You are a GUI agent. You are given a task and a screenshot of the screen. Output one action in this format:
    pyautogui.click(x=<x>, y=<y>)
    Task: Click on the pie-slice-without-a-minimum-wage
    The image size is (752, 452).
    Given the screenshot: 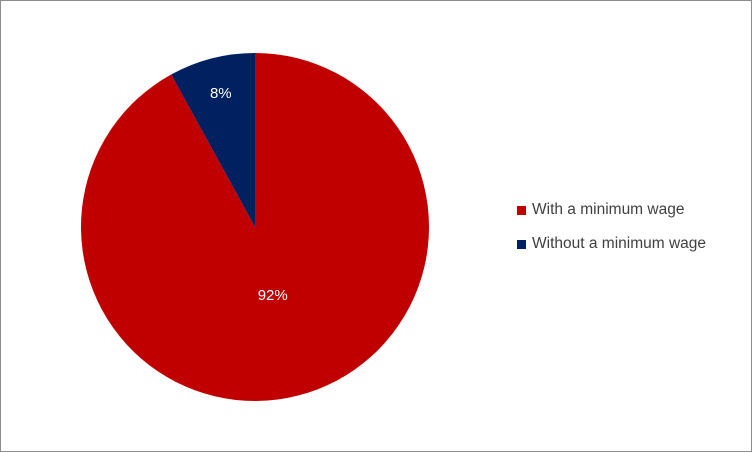 What is the action you would take?
    pyautogui.click(x=213, y=140)
    